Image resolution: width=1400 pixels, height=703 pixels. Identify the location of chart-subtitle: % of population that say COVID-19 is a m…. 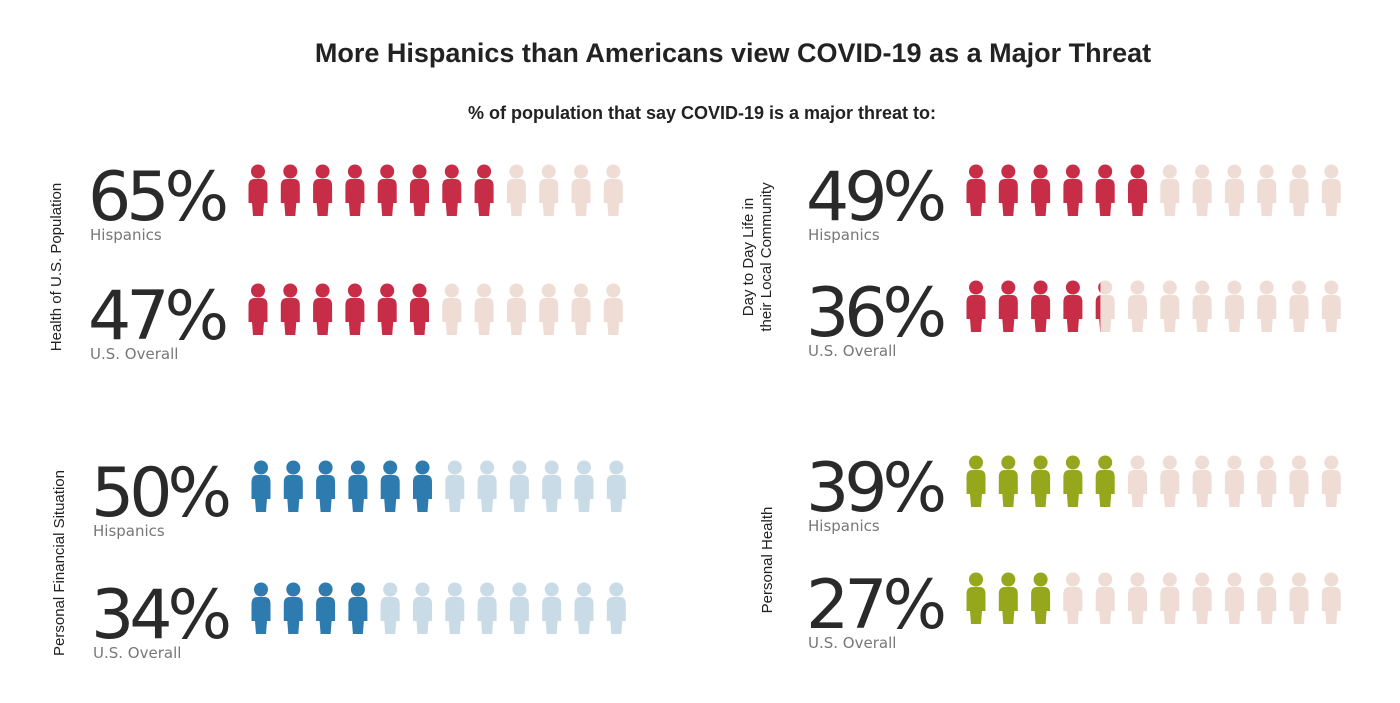
(702, 113).